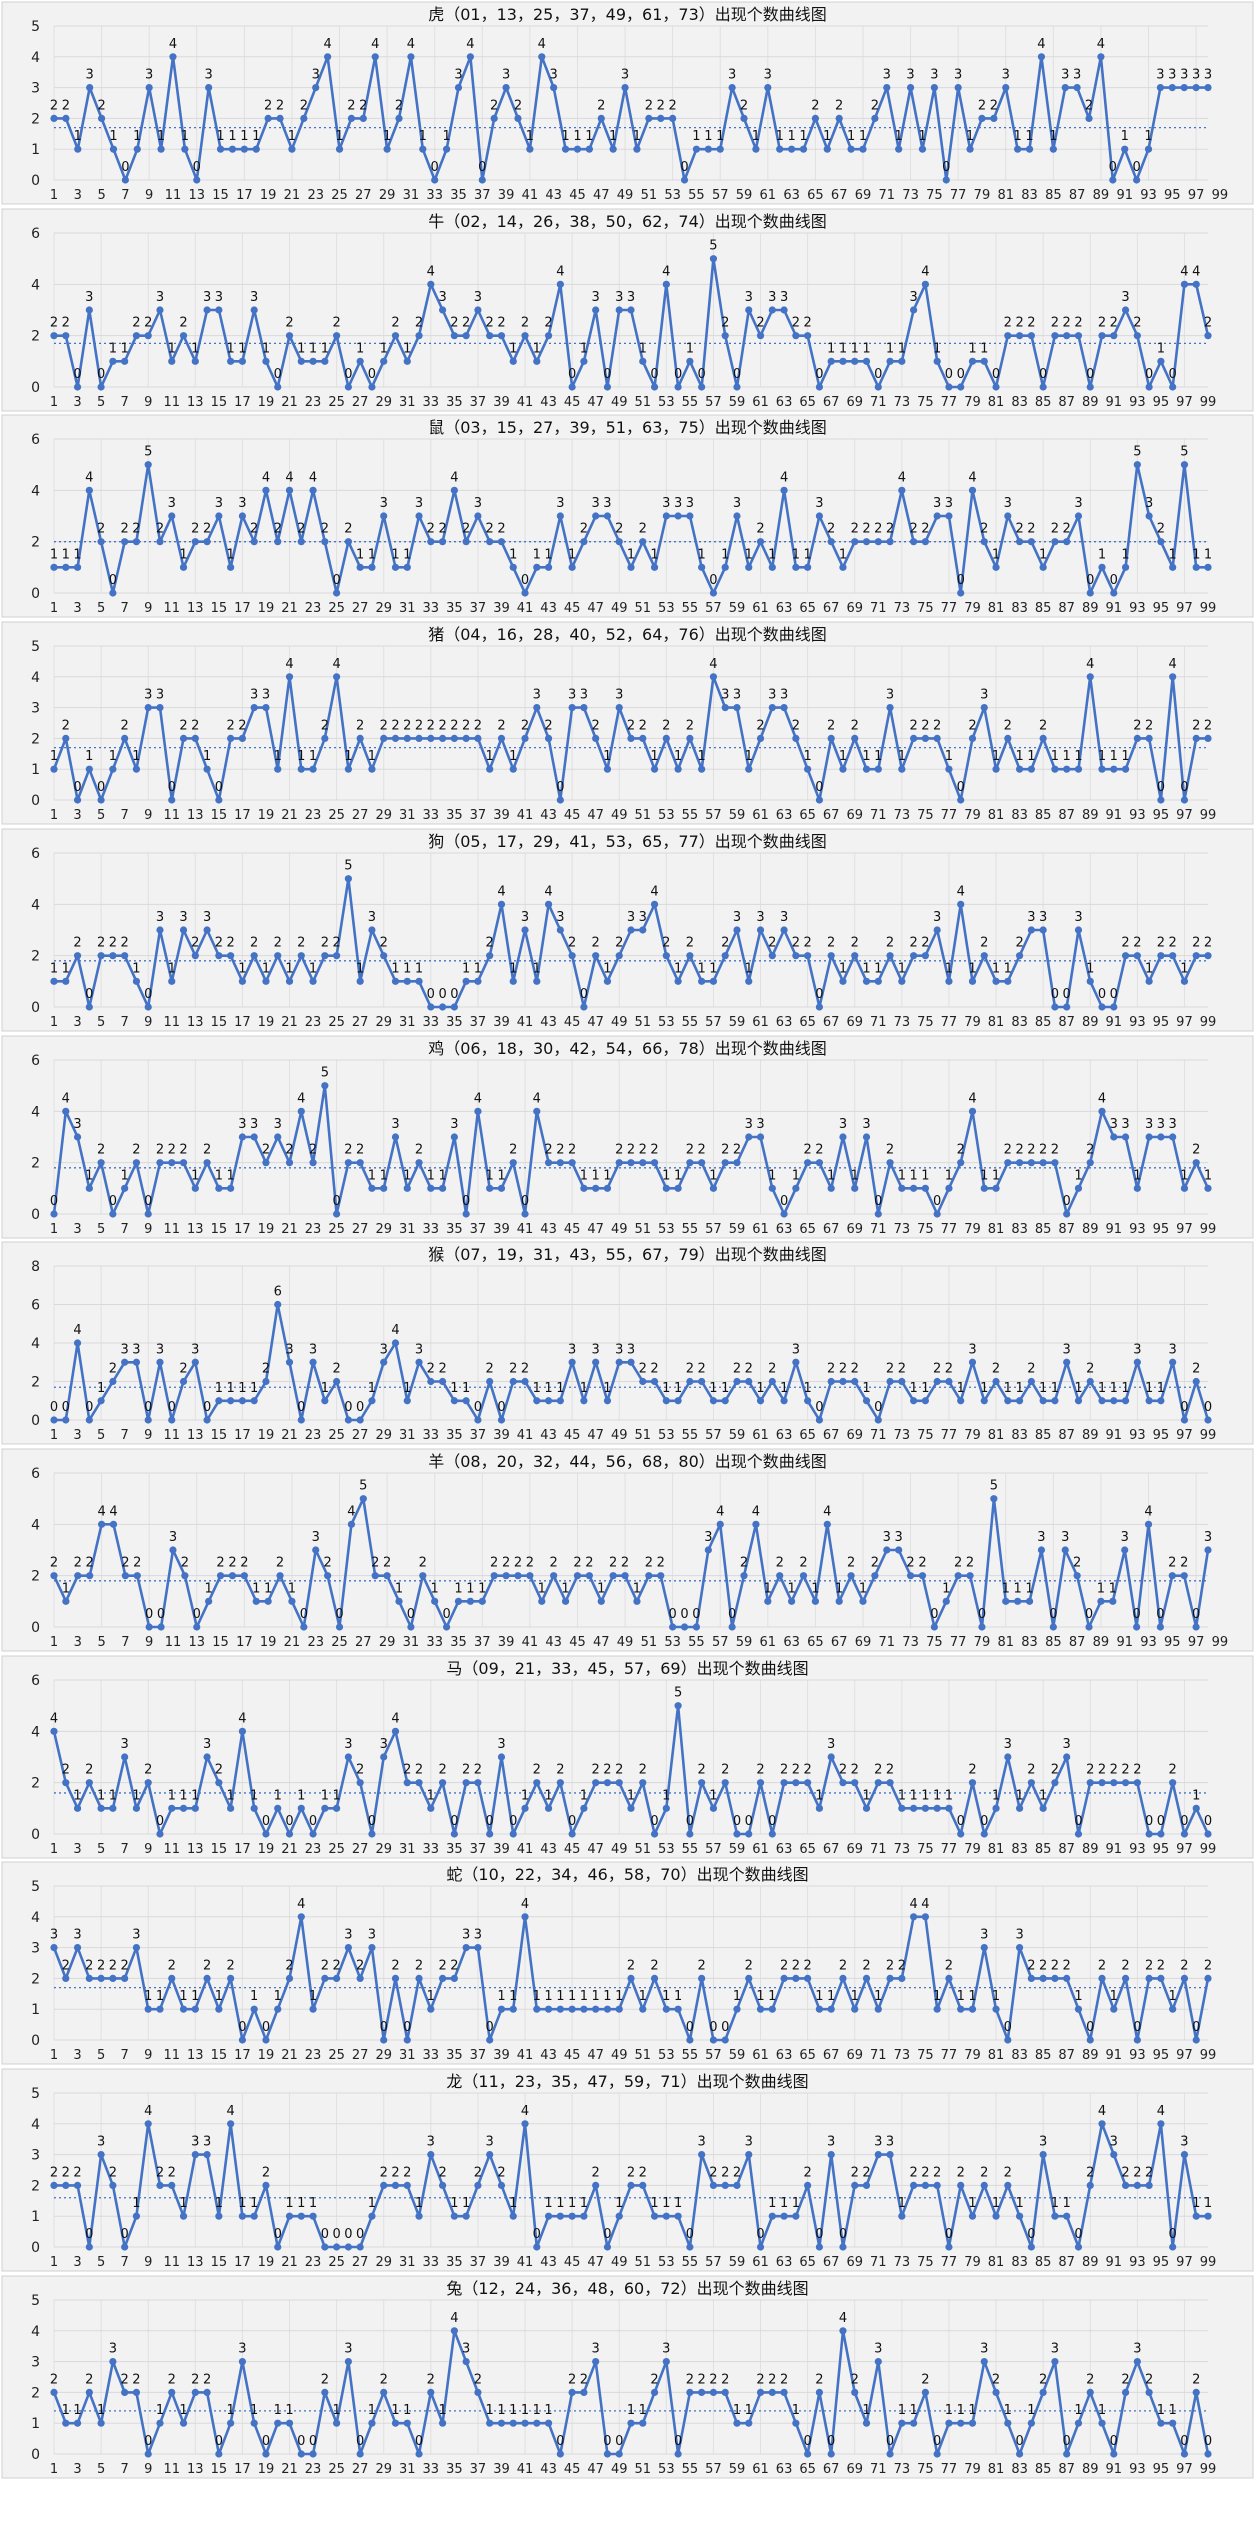 Image resolution: width=1255 pixels, height=2533 pixels. Describe the element at coordinates (631, 1562) in the screenshot. I see `data-points` at that location.